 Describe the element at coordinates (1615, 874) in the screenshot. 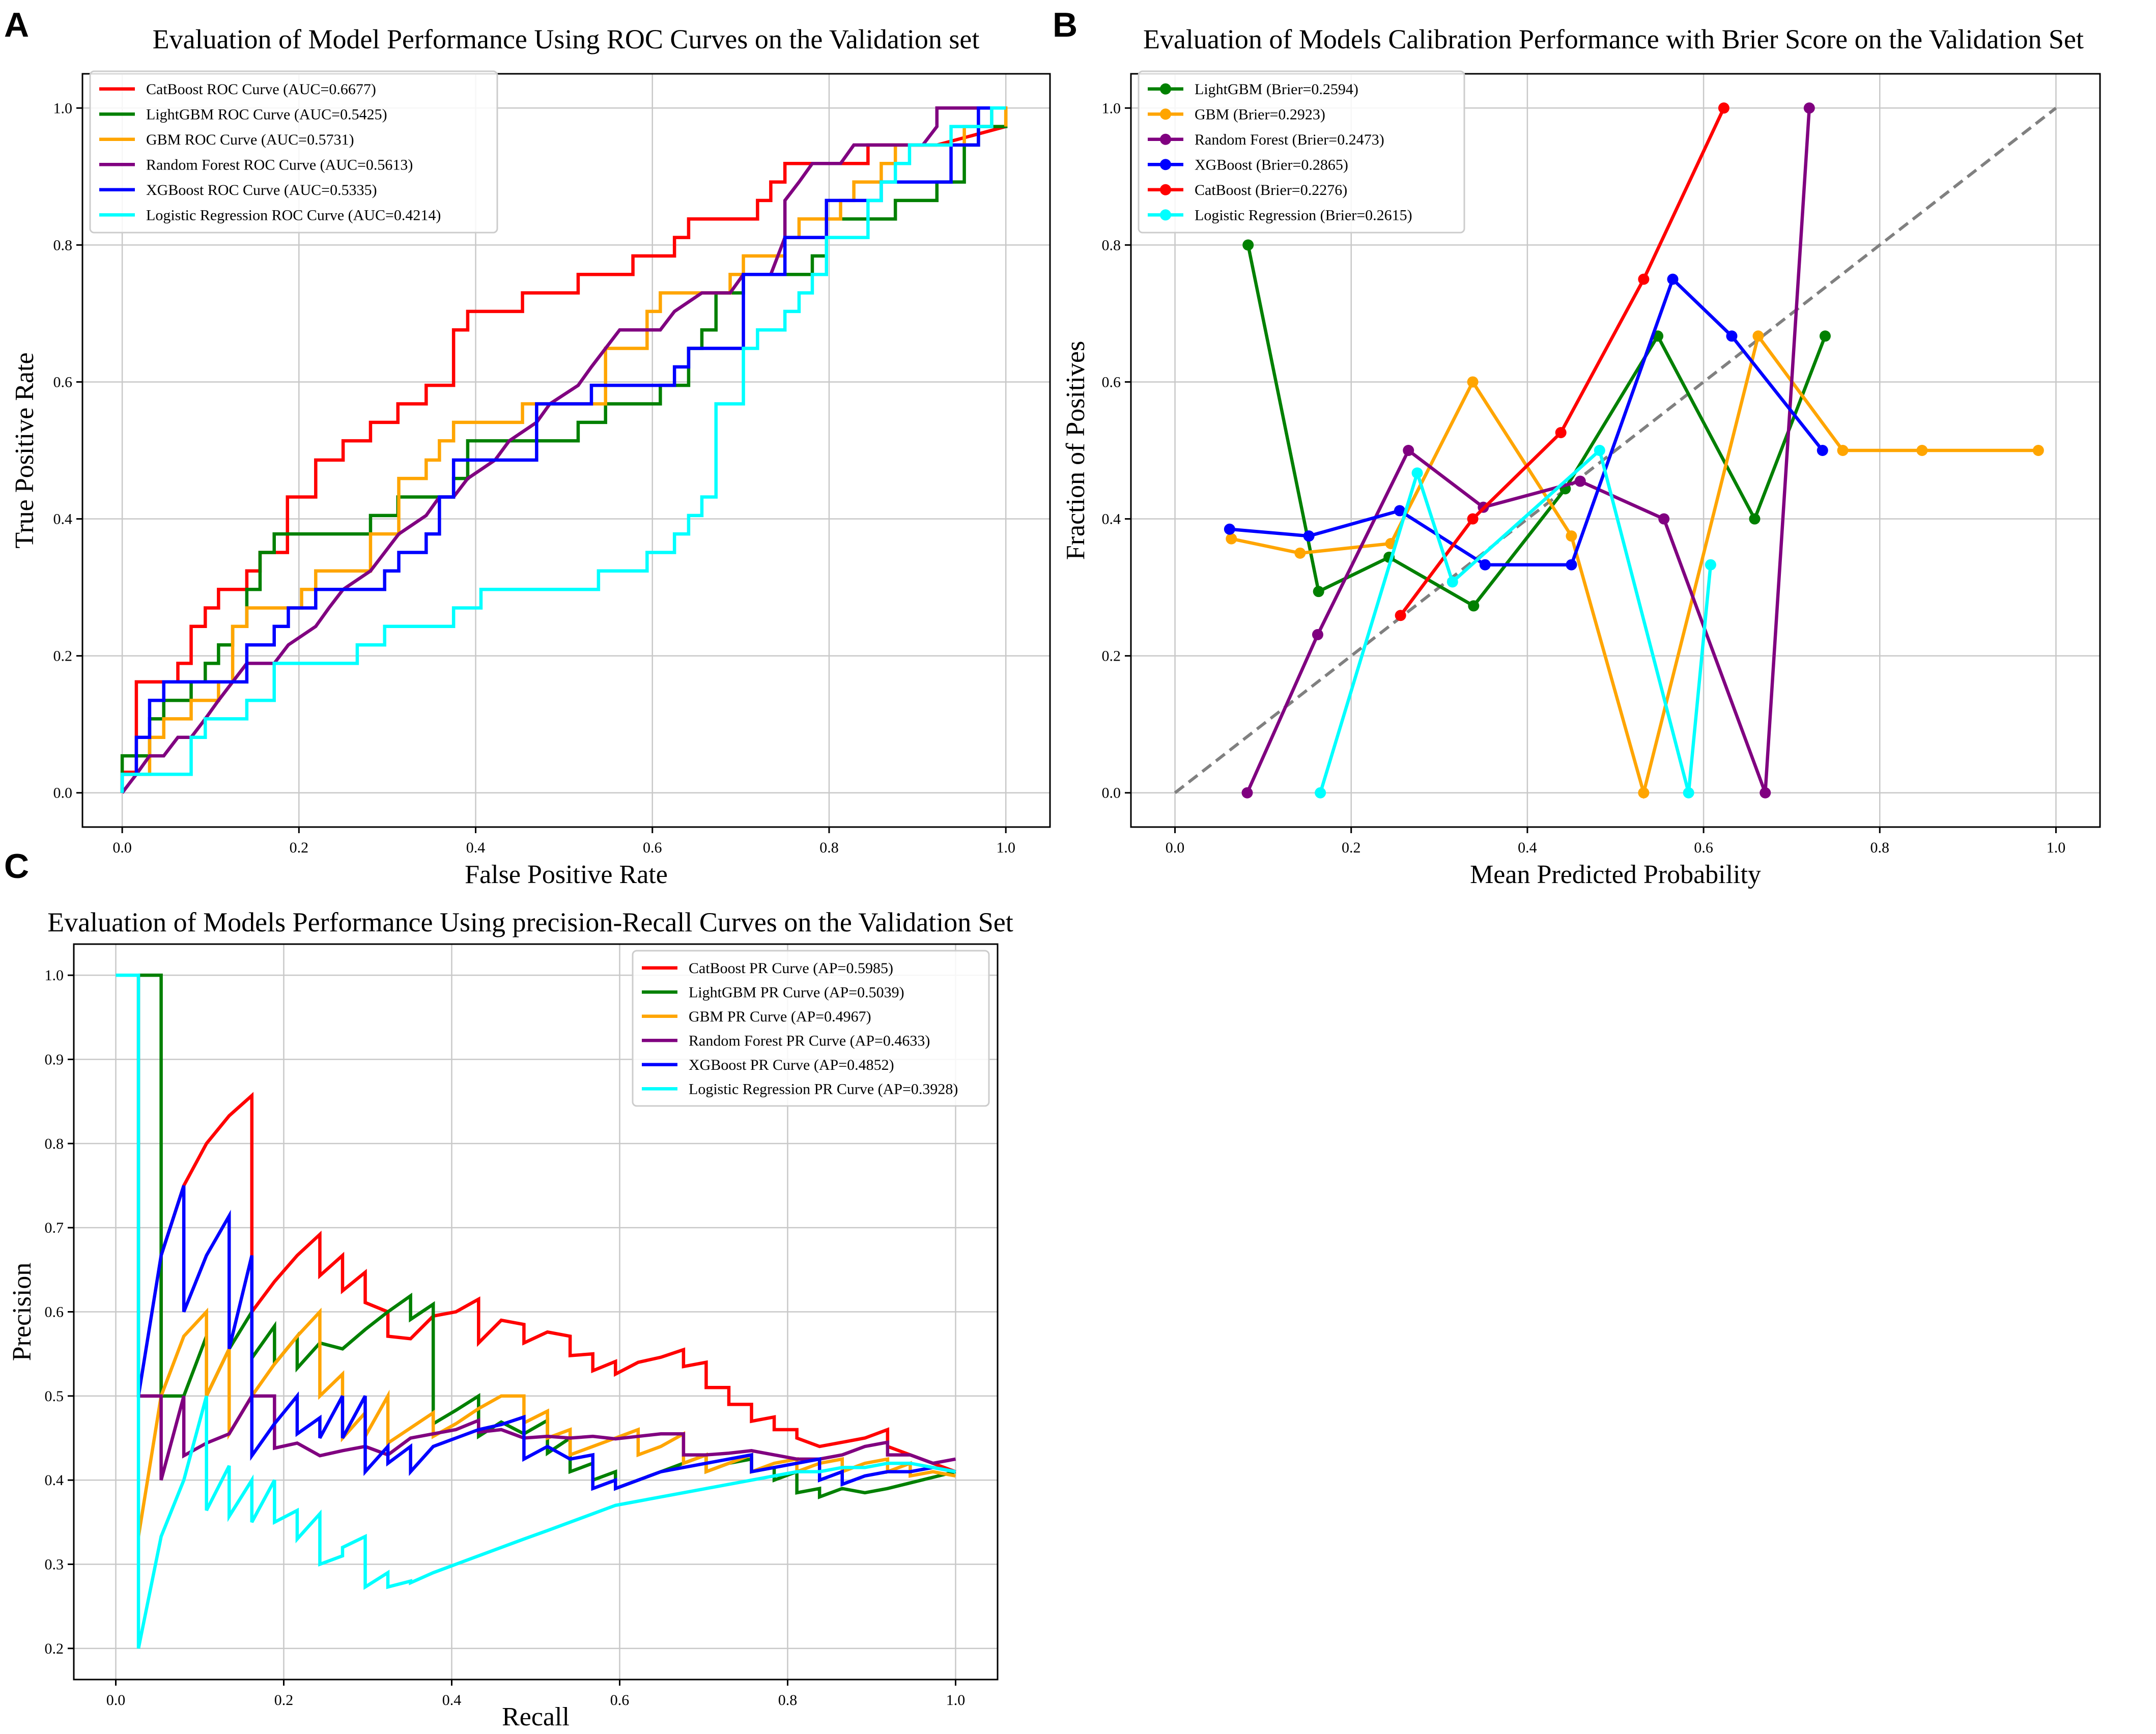

I see `x-axis-label-b: Mean Predicted Probability` at that location.